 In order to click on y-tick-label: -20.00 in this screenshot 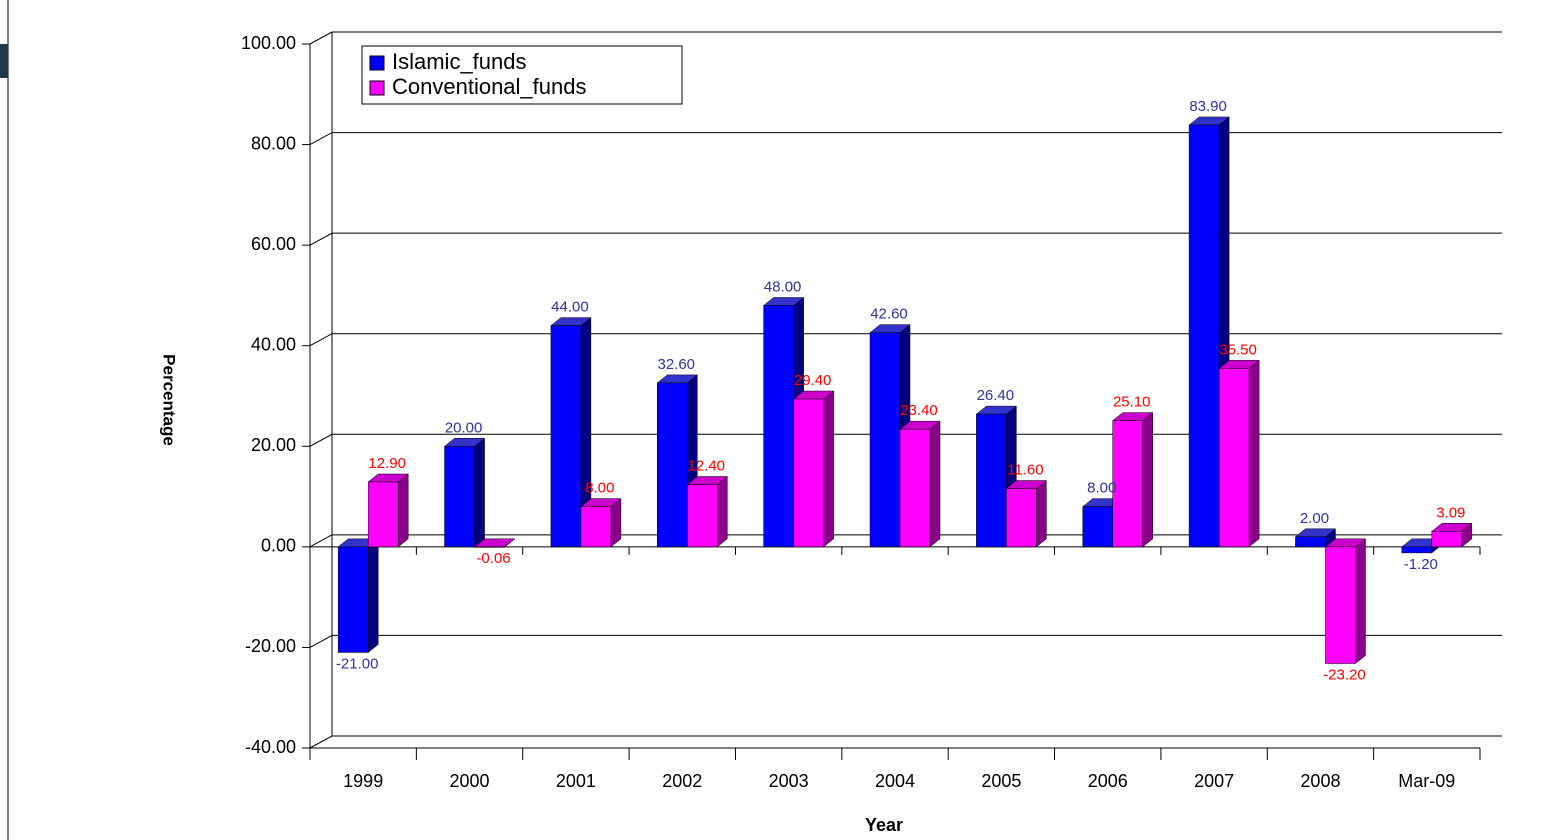, I will do `click(270, 646)`.